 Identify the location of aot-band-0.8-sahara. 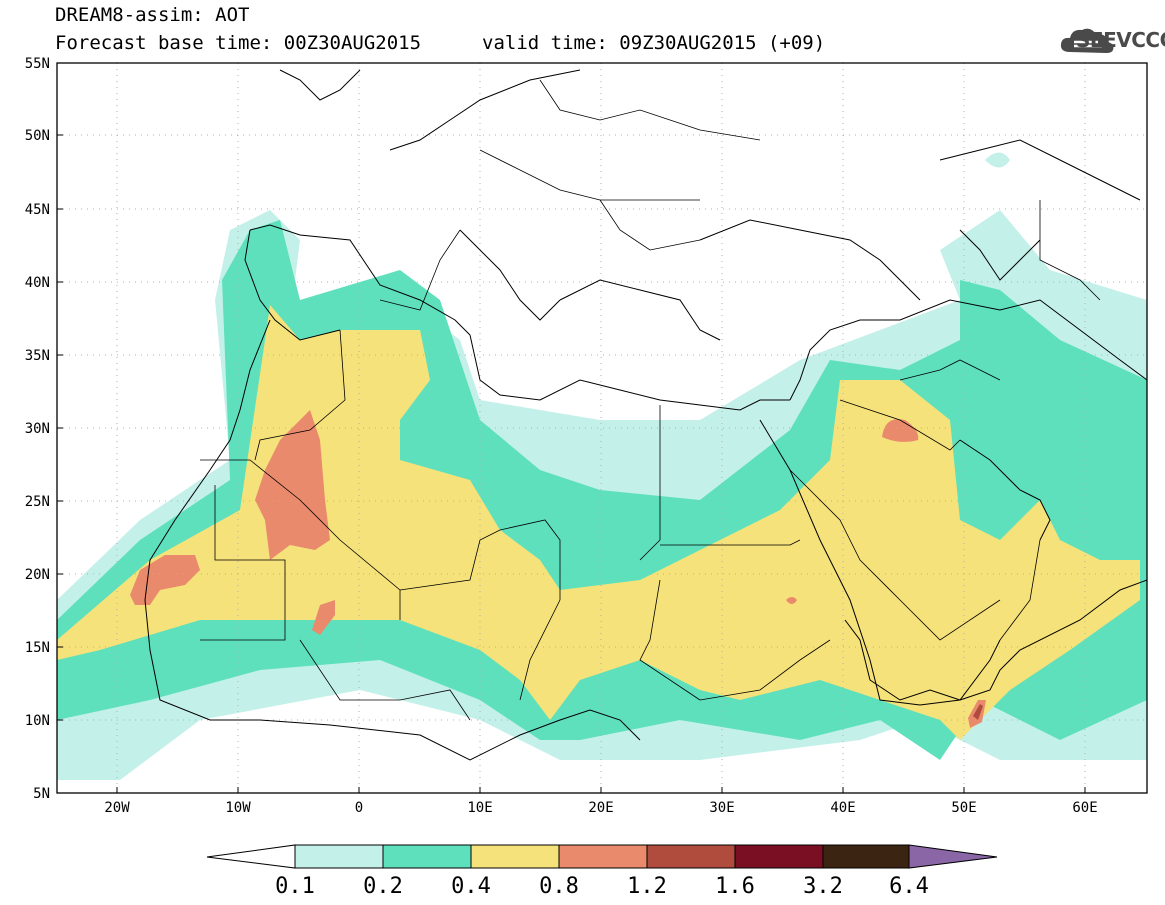
(292, 485).